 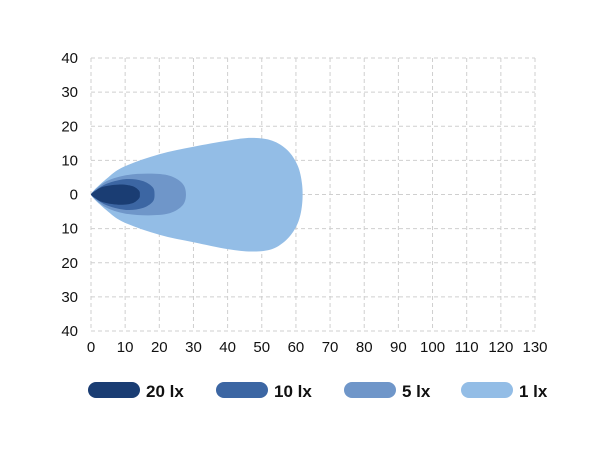 I want to click on legend: 20 lx 10 lx 5 lx 1 lx, so click(x=318, y=391).